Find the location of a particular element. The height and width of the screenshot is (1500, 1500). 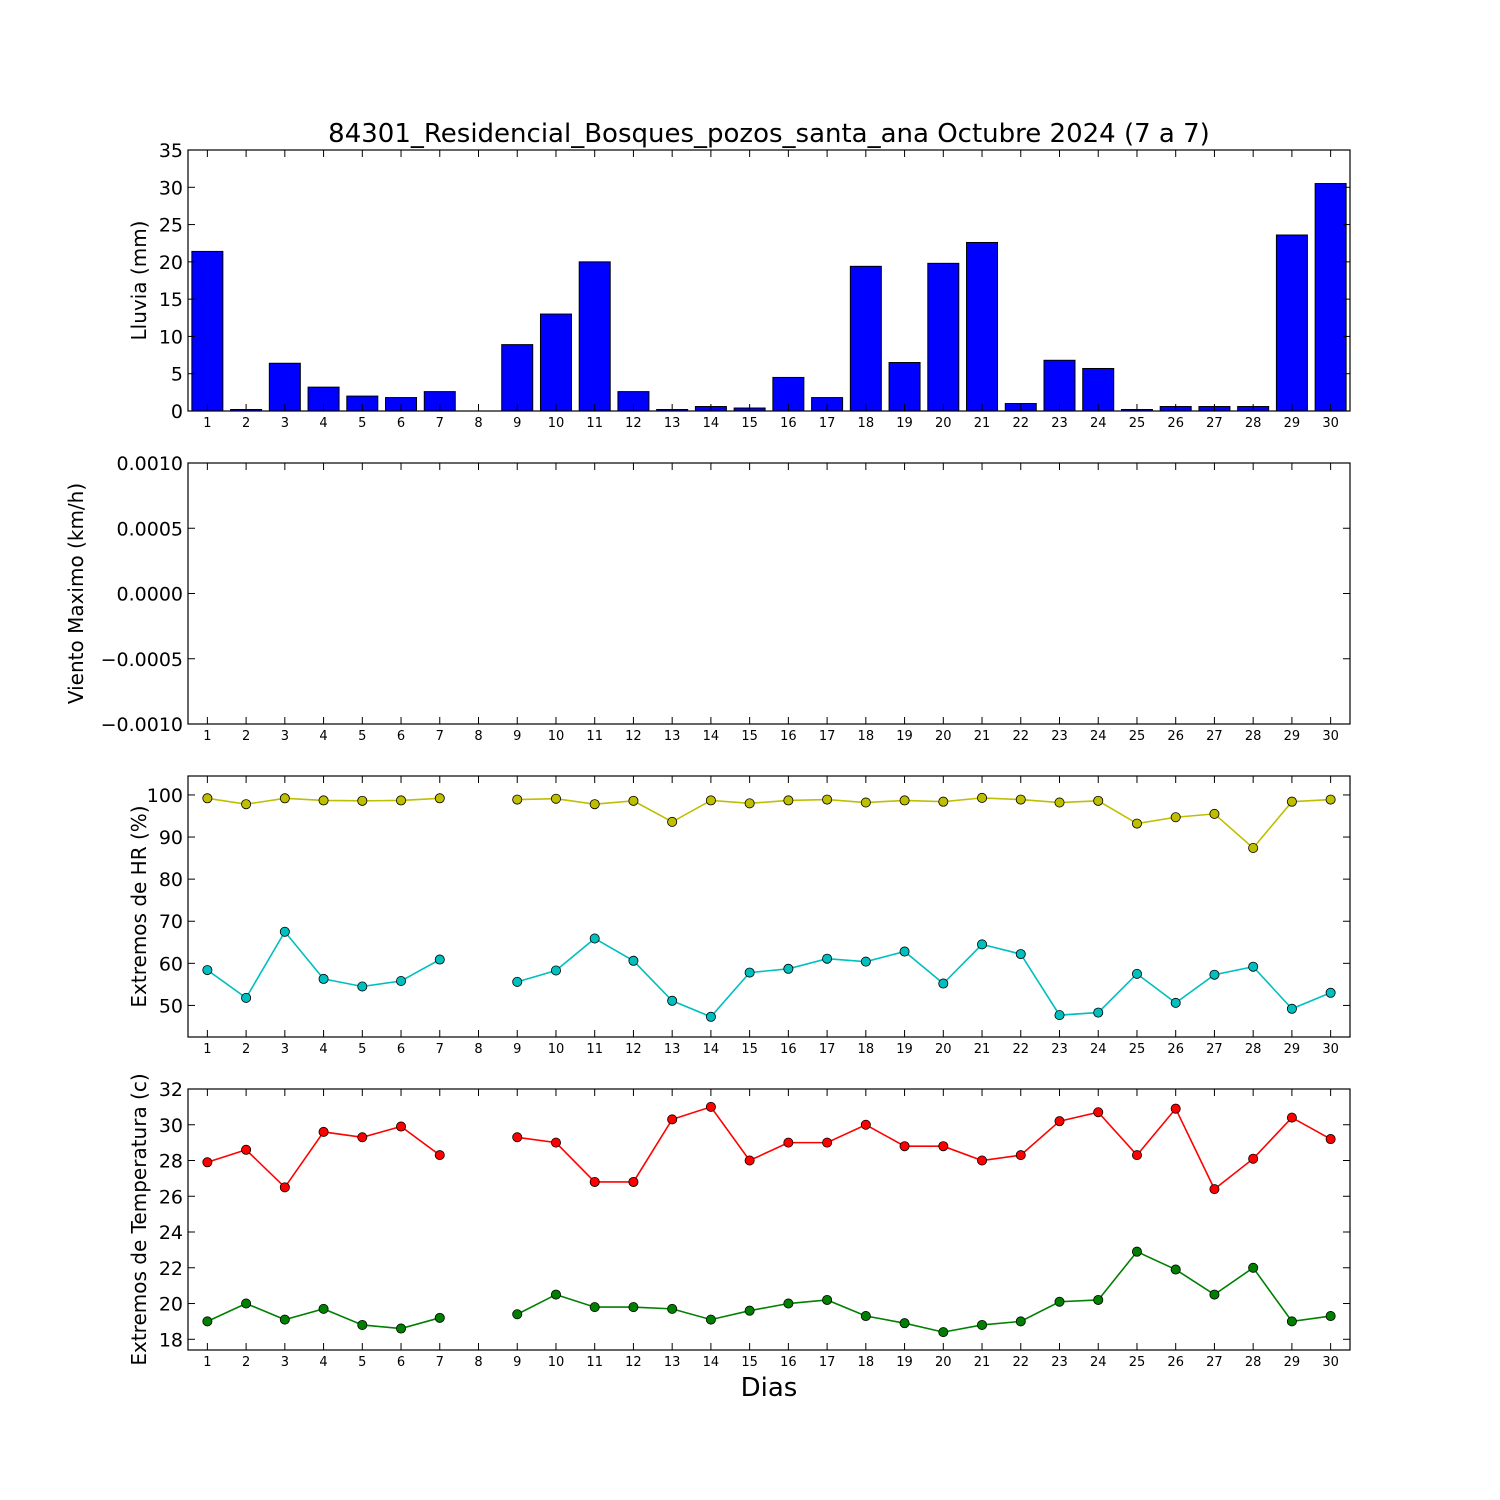

x-tick-label: 9 is located at coordinates (517, 736).